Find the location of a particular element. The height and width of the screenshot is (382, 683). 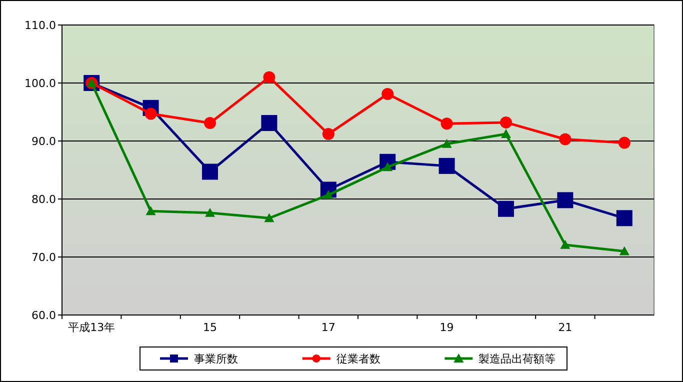

x-tick-label: 19 is located at coordinates (447, 327).